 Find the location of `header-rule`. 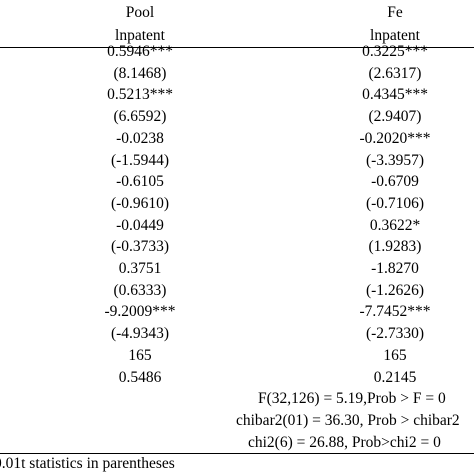

header-rule is located at coordinates (237, 47).